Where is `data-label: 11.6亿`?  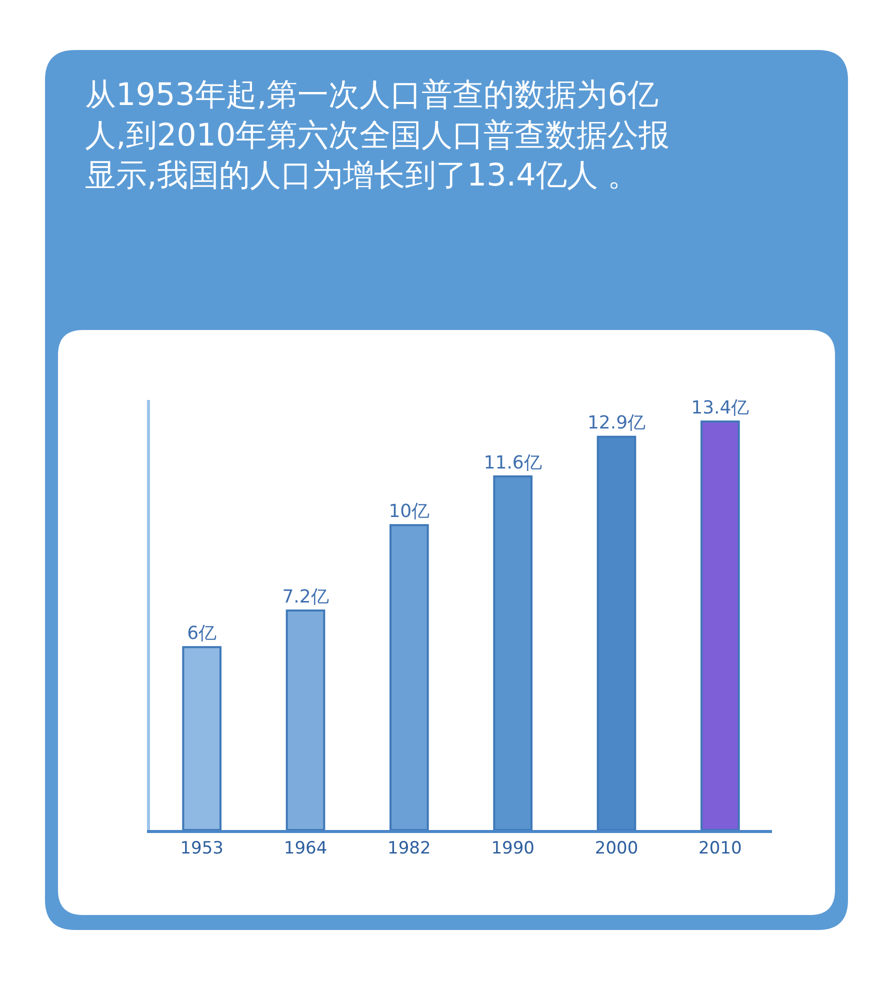
data-label: 11.6亿 is located at coordinates (513, 463).